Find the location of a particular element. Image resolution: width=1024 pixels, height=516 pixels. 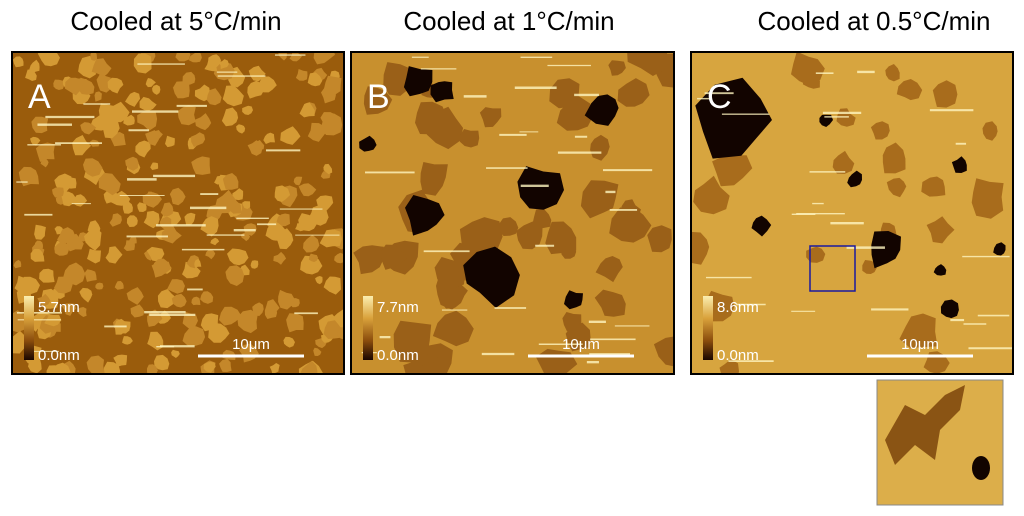

zoom-box is located at coordinates (832, 268).